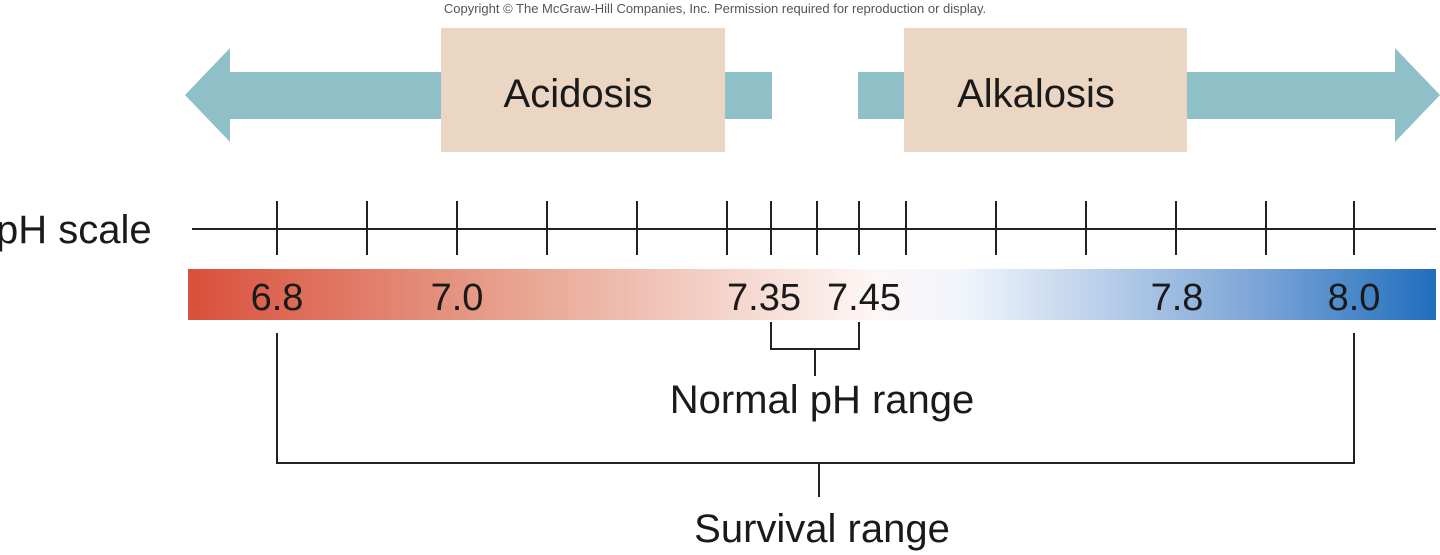 The width and height of the screenshot is (1440, 555). What do you see at coordinates (812, 294) in the screenshot?
I see `ph-color-bar` at bounding box center [812, 294].